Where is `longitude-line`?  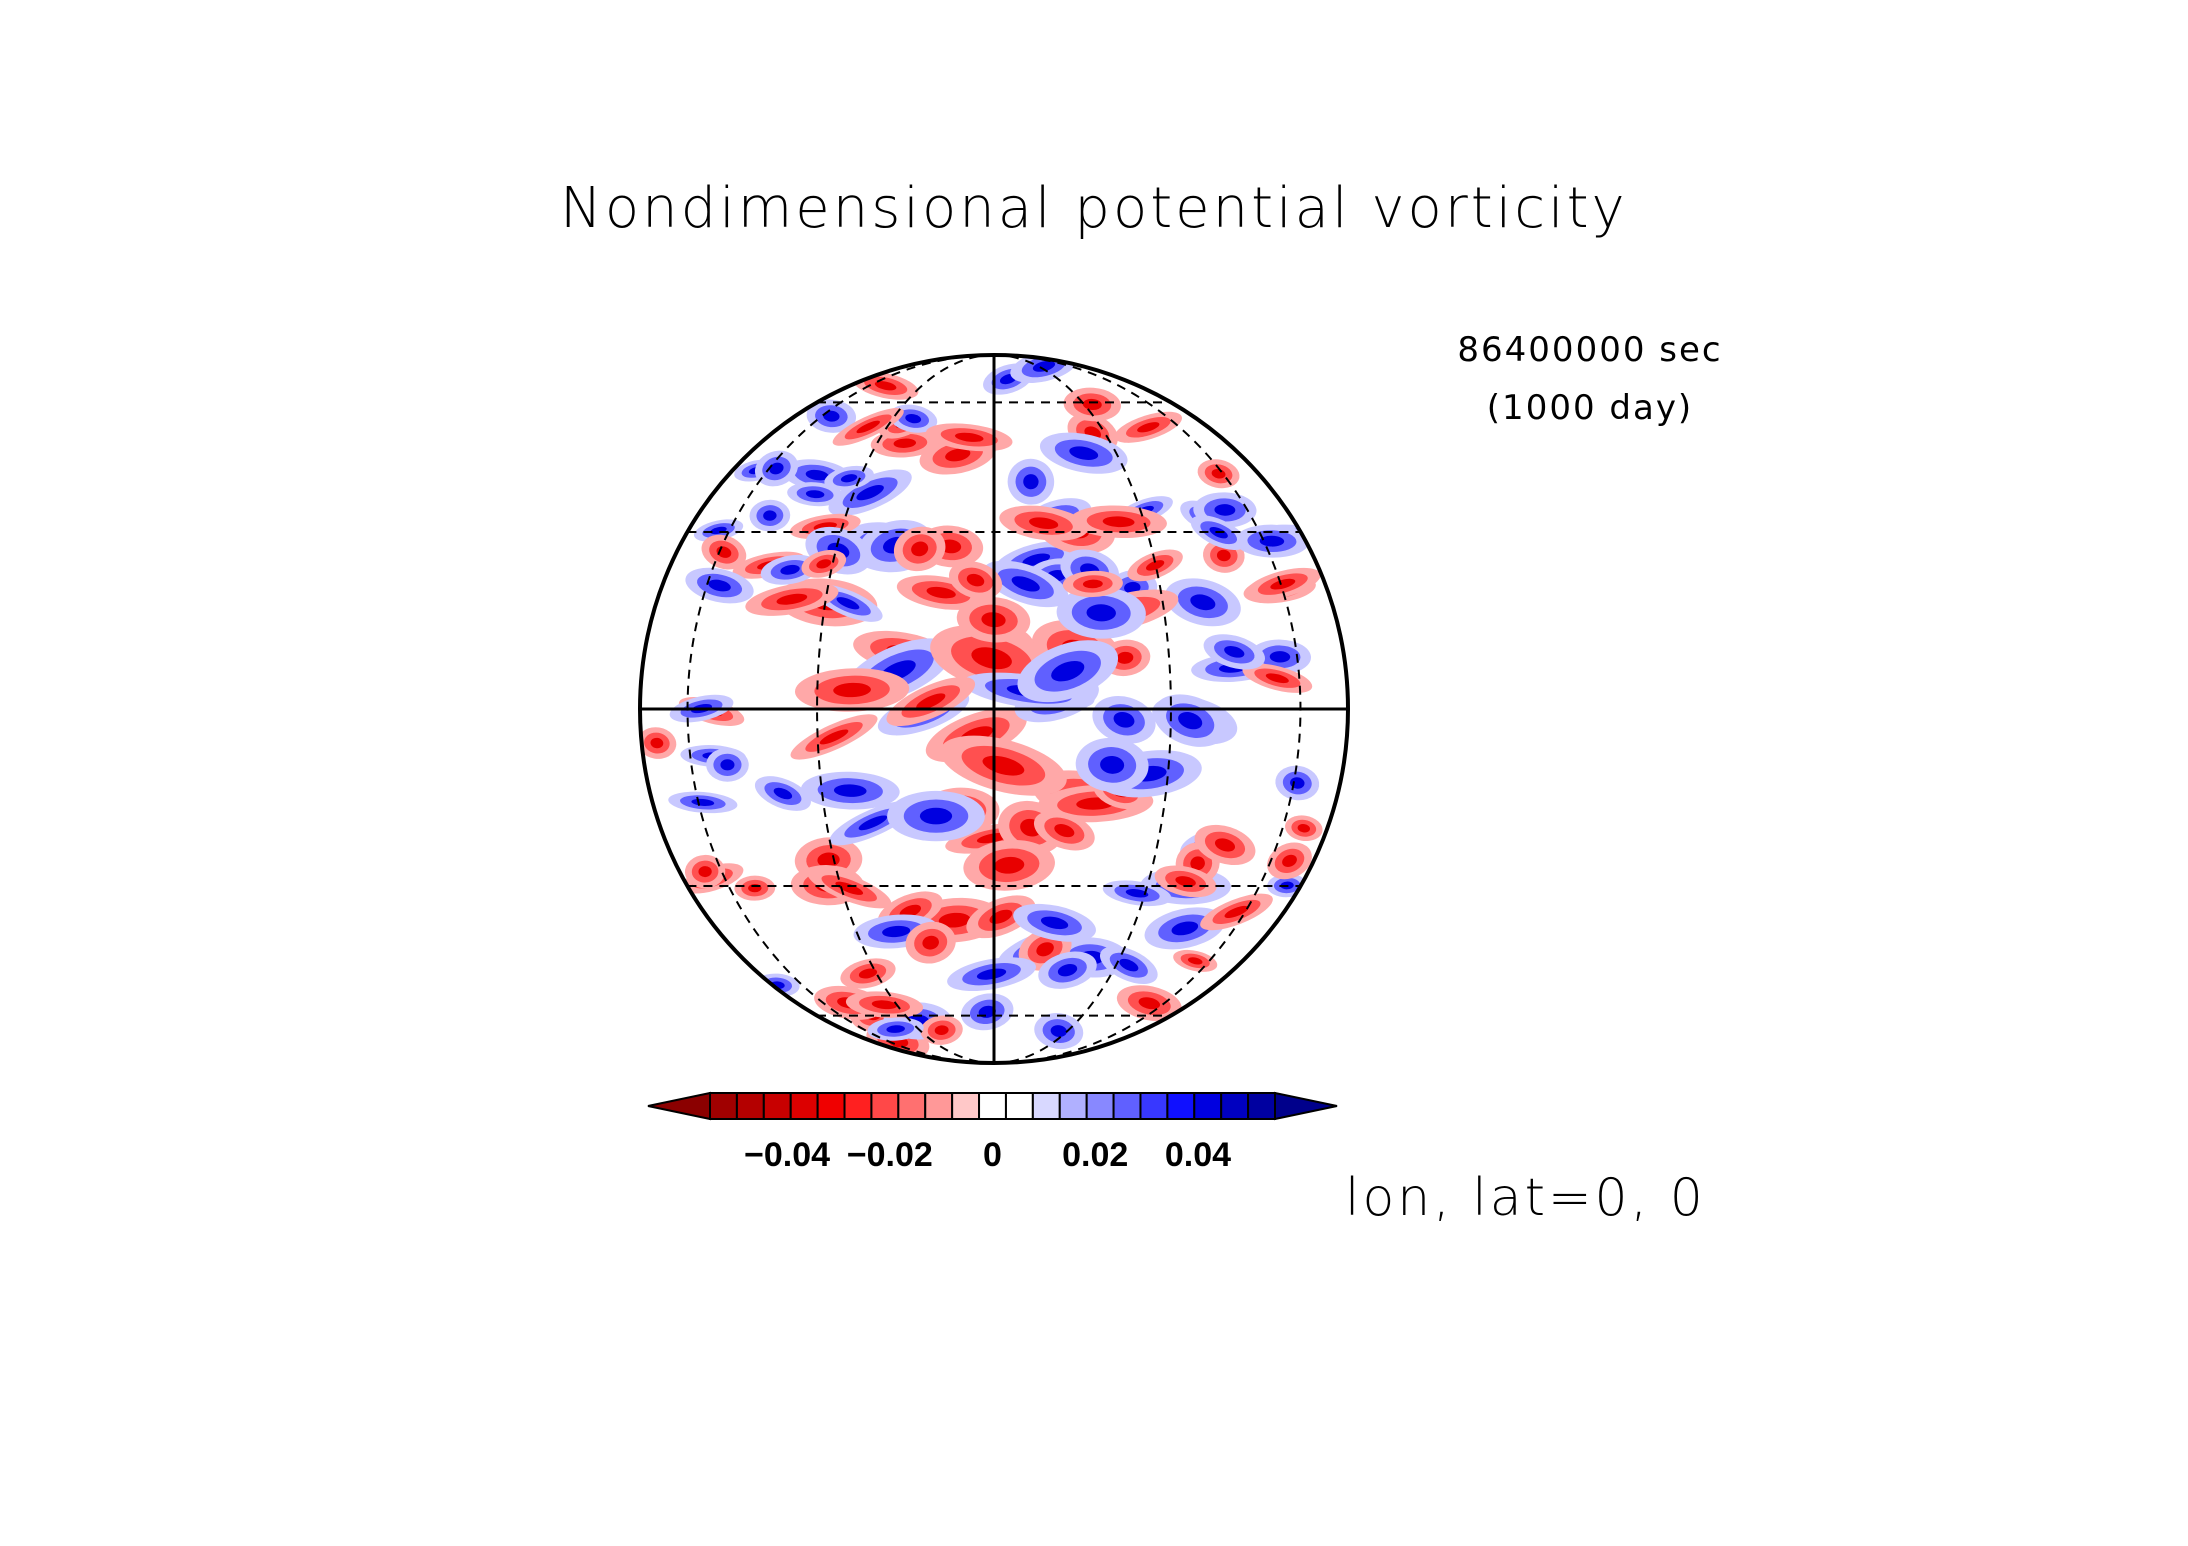 longitude-line is located at coordinates (905, 709).